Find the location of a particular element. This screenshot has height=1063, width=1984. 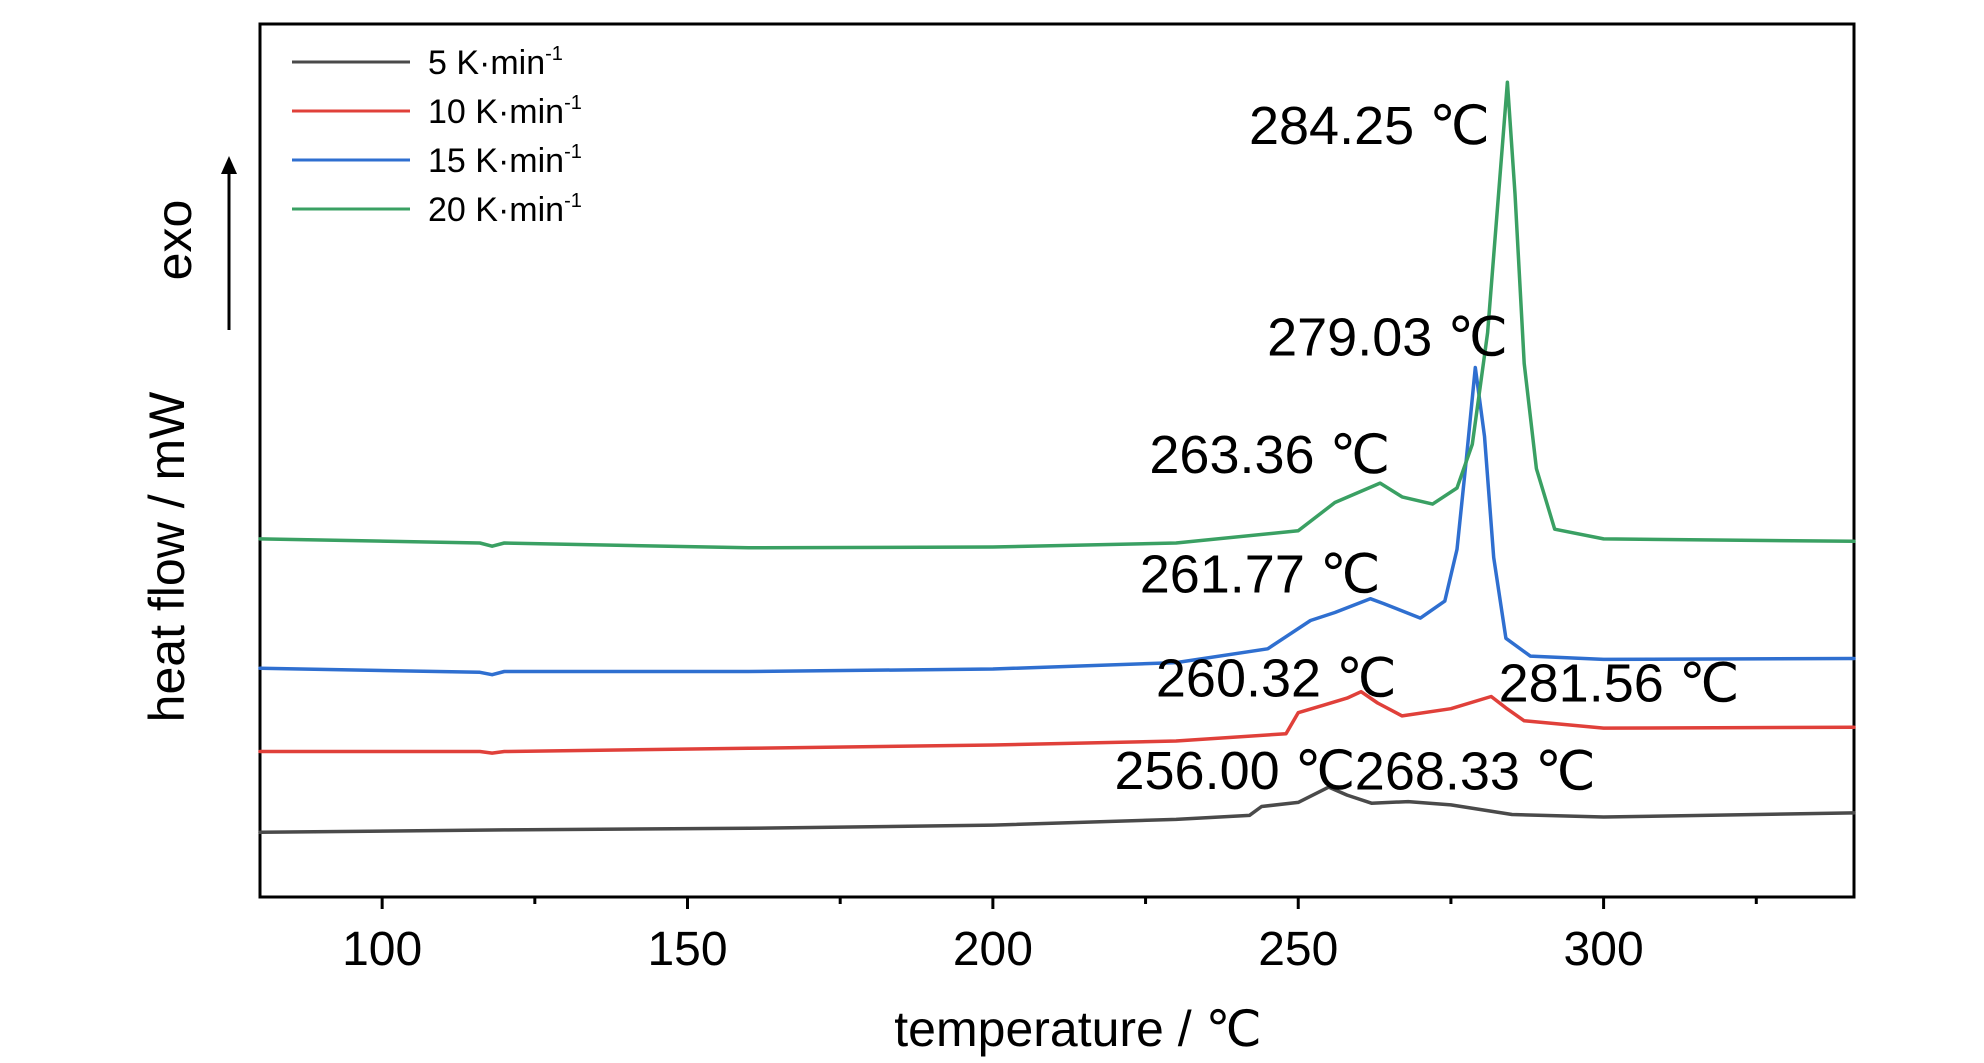

legend-label-3: 20 K·min-1 is located at coordinates (505, 209).